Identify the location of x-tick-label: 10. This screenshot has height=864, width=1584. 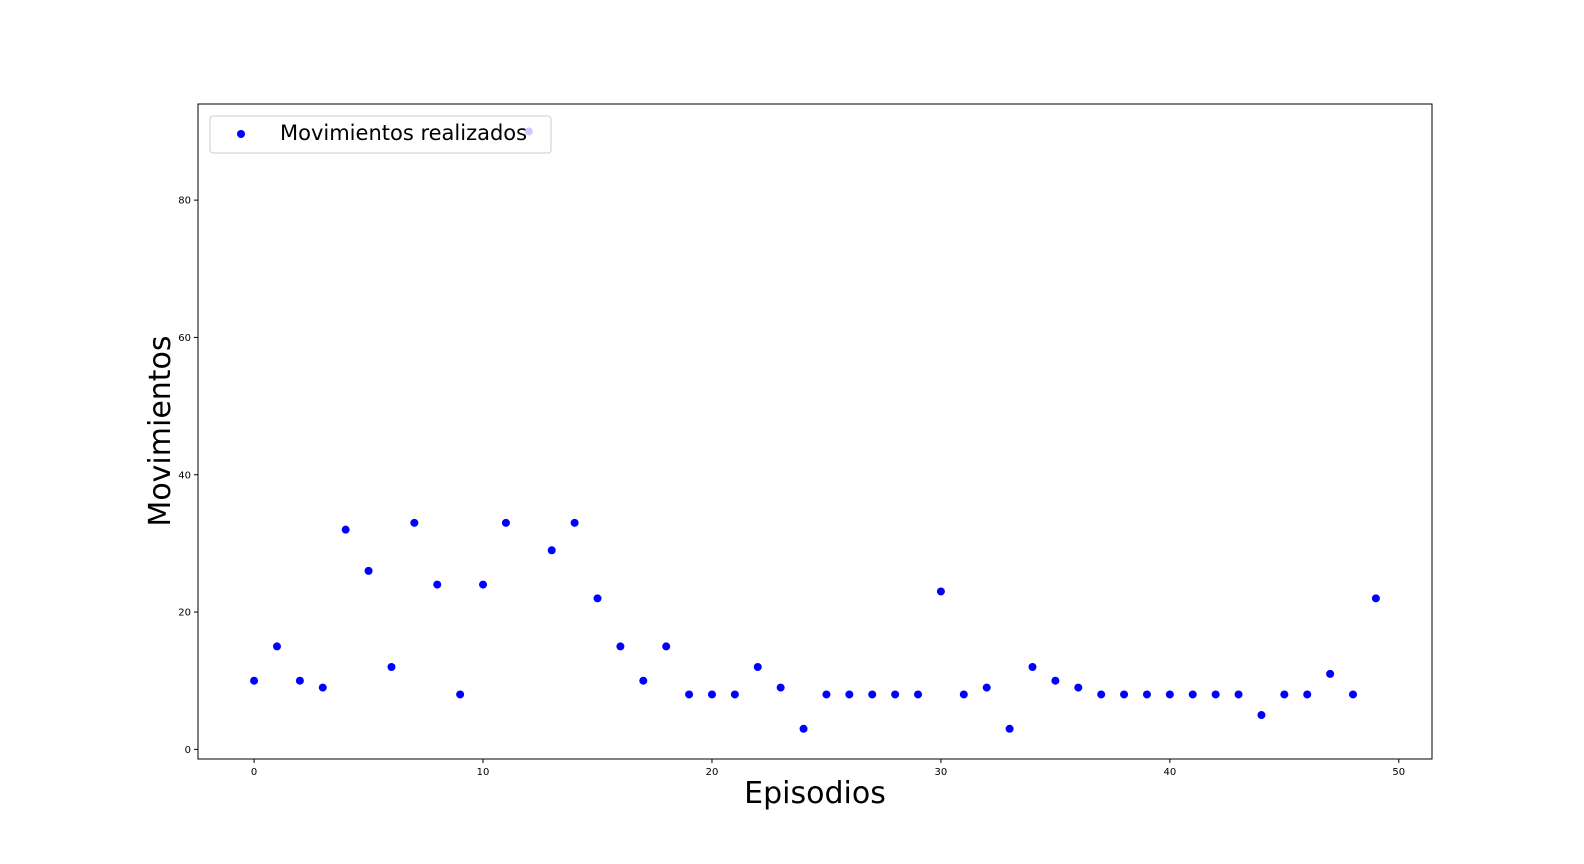
(483, 772).